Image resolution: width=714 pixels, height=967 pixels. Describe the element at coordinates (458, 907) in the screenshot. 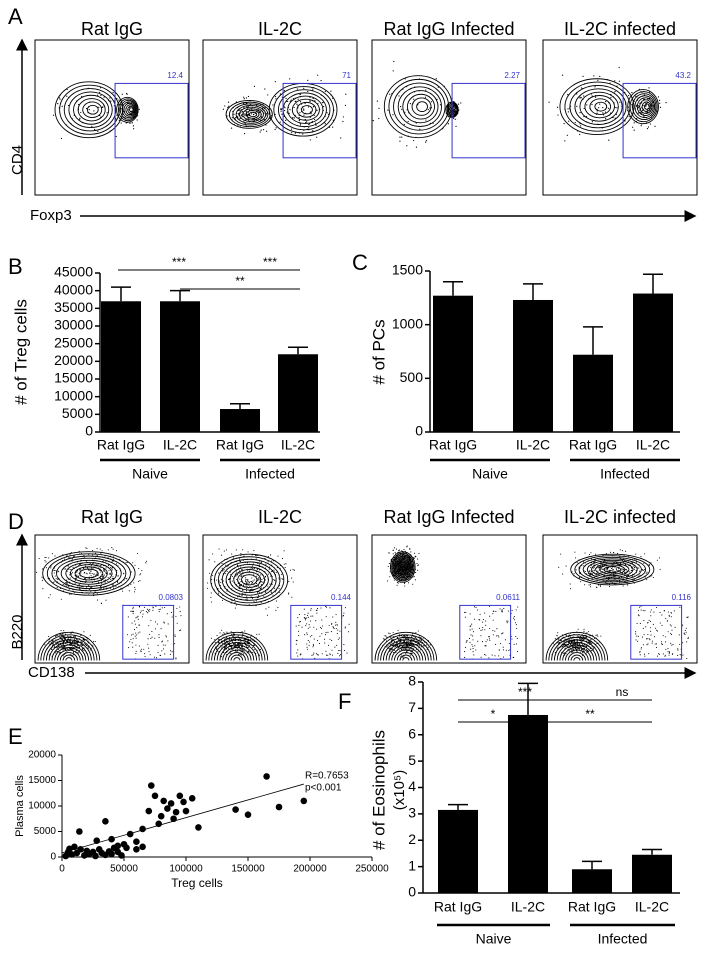

I see `x-tick-label: Rat IgG` at that location.